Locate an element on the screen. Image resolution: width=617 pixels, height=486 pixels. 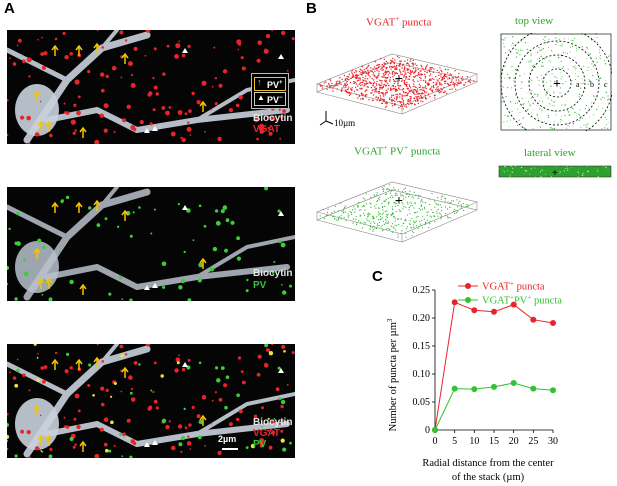
legend-marker is located at coordinates (468, 300).